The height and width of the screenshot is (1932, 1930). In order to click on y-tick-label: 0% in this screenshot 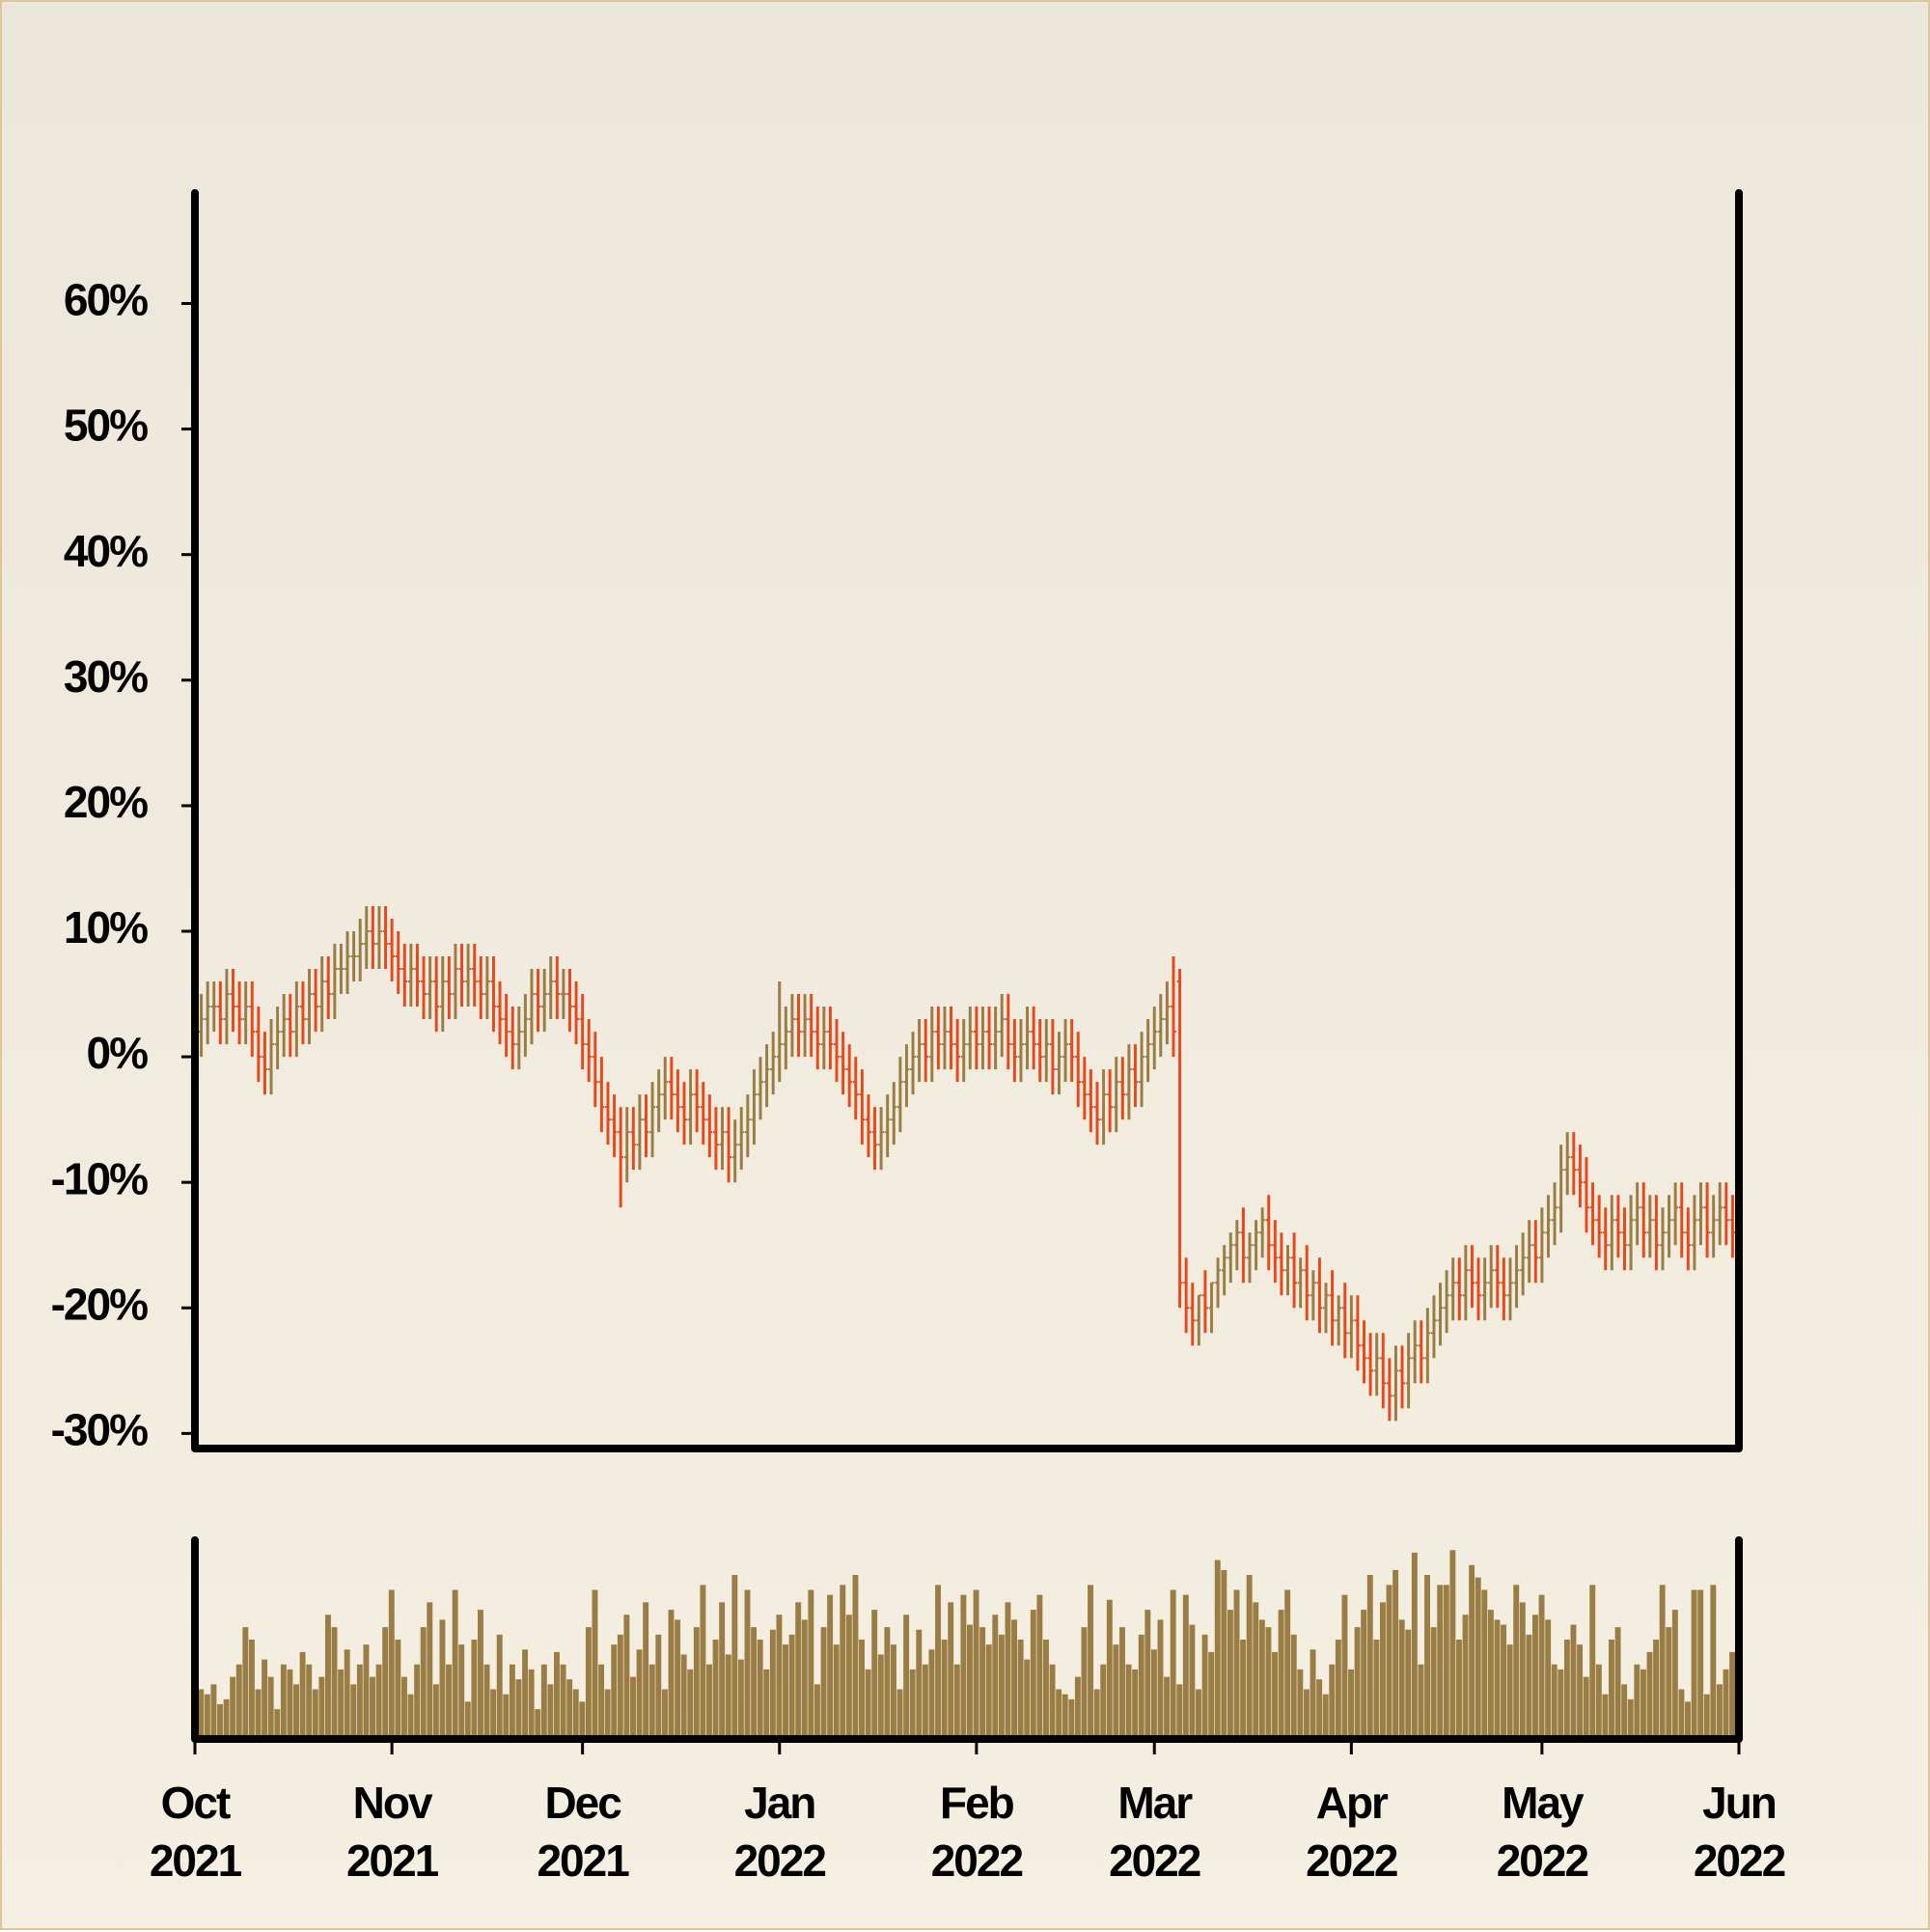, I will do `click(118, 1053)`.